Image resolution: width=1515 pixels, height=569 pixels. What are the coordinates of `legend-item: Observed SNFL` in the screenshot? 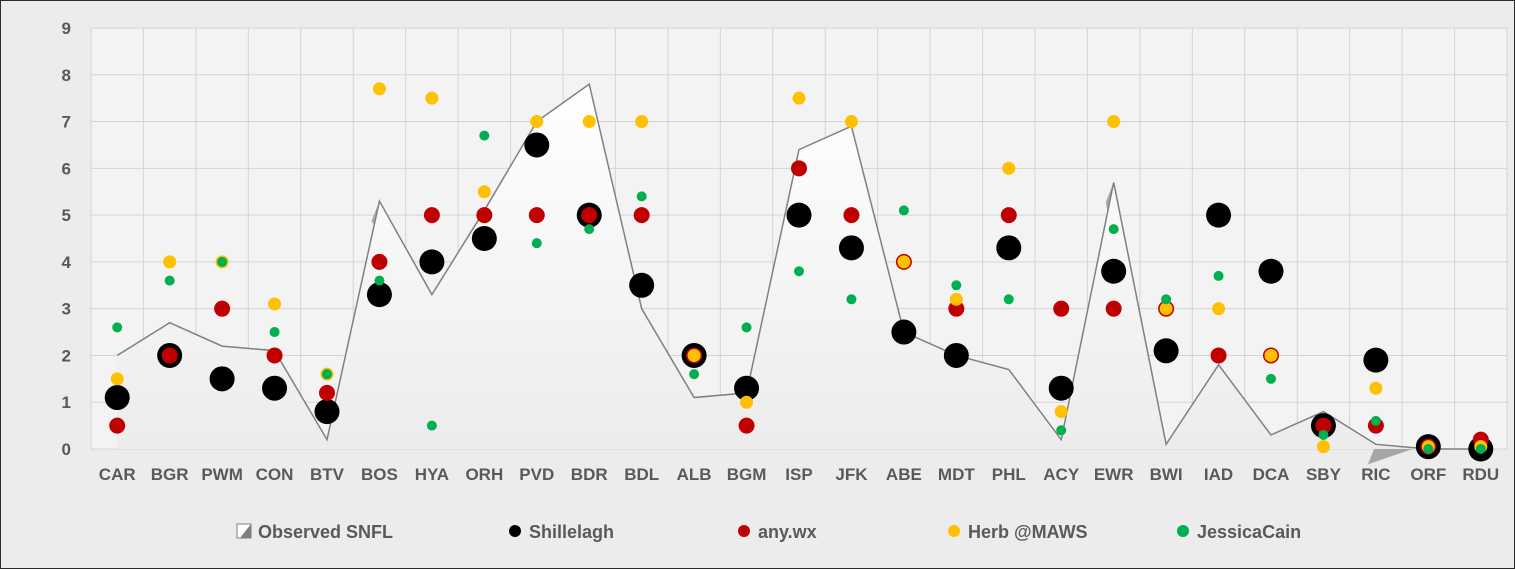 It's located at (314, 532).